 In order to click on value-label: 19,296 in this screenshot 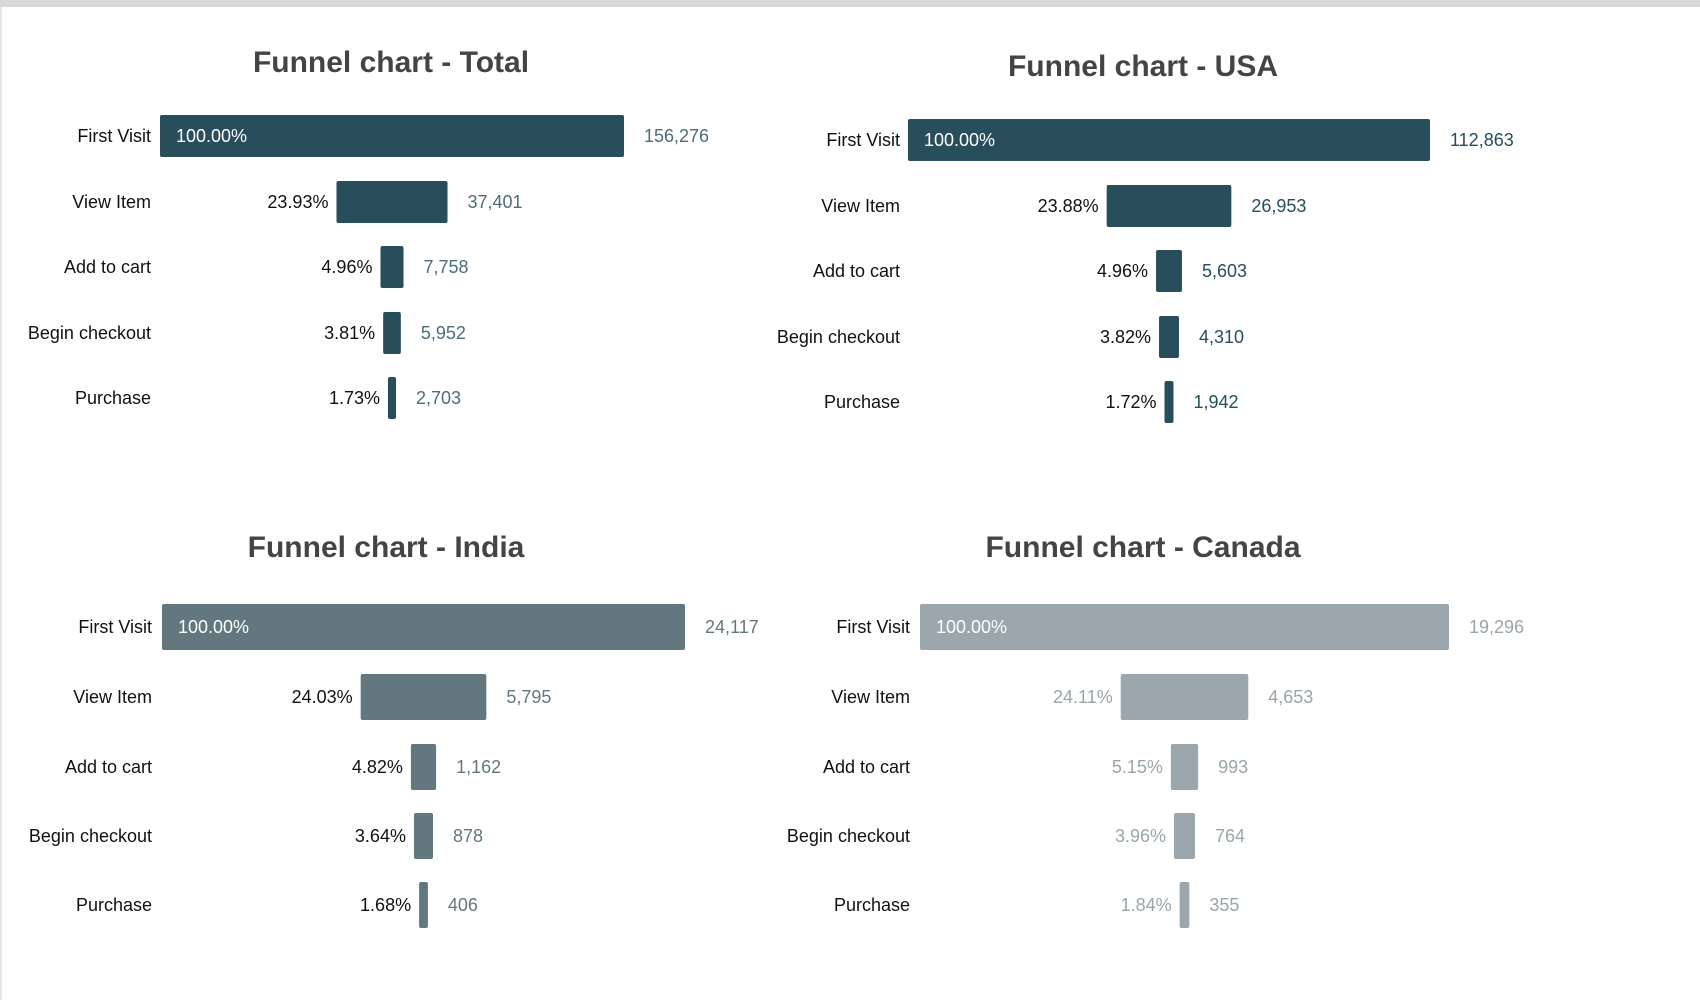, I will do `click(1496, 627)`.